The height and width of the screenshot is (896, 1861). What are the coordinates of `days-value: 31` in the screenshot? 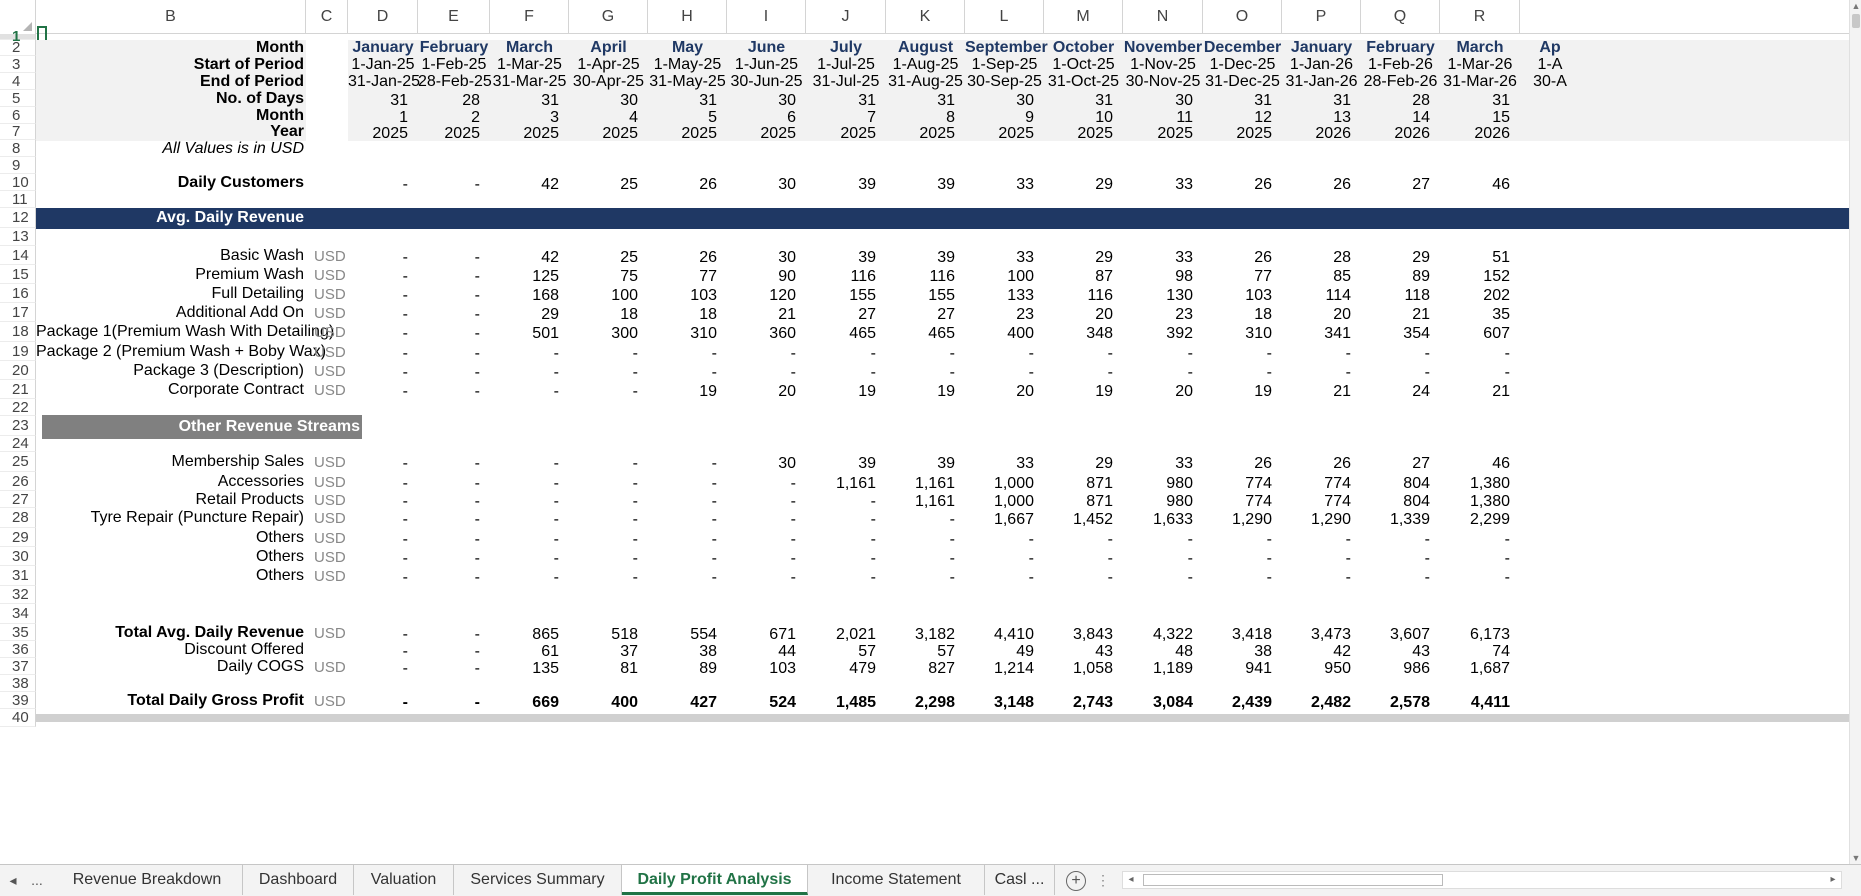 It's located at (399, 100).